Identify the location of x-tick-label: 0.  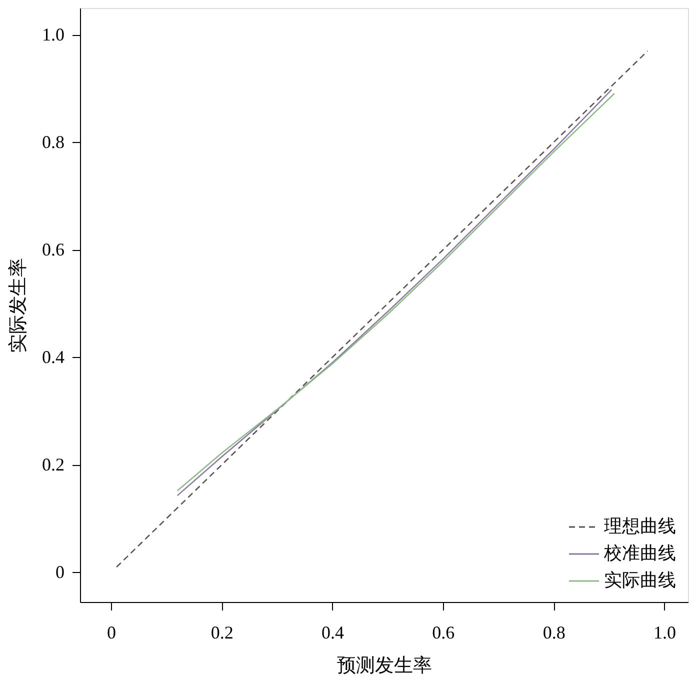
(111, 632).